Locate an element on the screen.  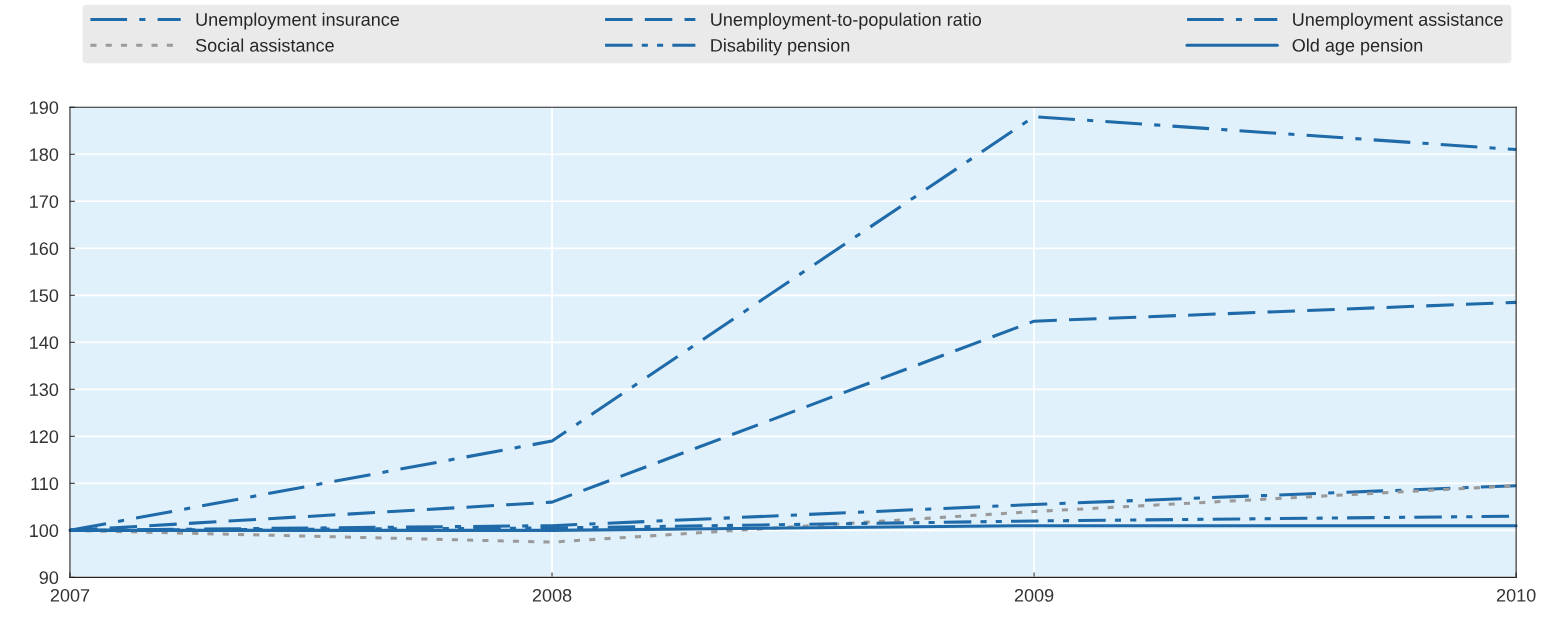
y-tick-label: 140 is located at coordinates (44, 343).